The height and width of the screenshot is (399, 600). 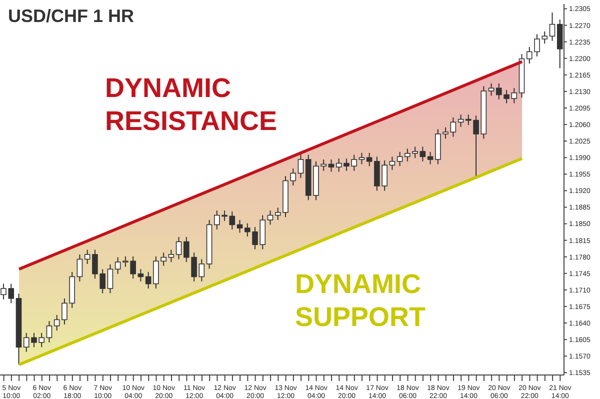 What do you see at coordinates (191, 105) in the screenshot?
I see `annotation: DYNAMIC RESISTANCE` at bounding box center [191, 105].